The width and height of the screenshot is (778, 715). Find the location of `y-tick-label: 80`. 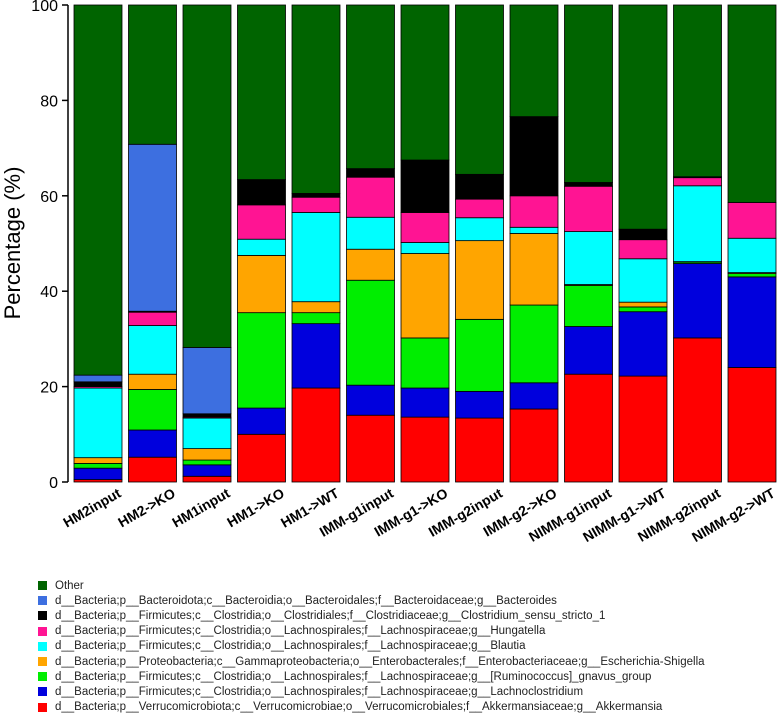

y-tick-label: 80 is located at coordinates (49, 101).